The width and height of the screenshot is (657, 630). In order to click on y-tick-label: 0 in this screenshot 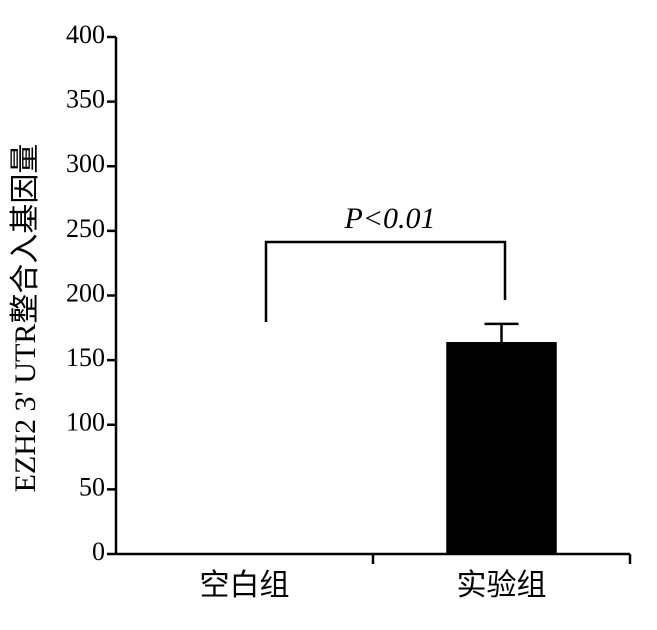, I will do `click(98, 551)`.